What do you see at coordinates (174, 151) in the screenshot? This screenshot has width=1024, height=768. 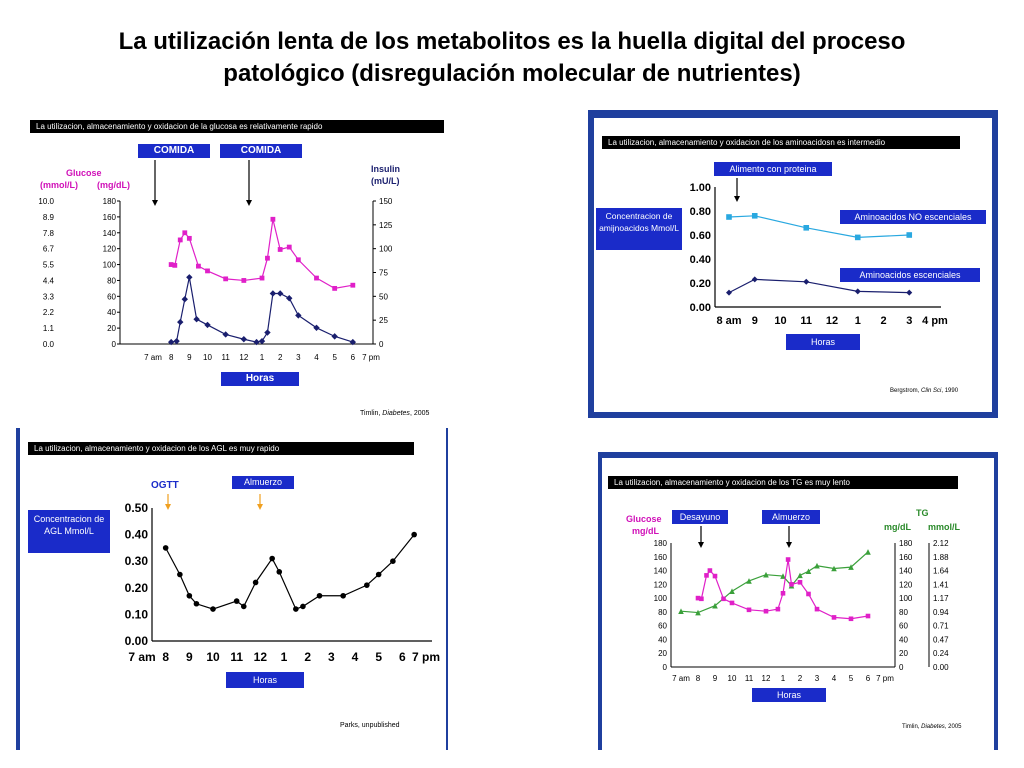 I see `comida-marker-1: COMIDA` at bounding box center [174, 151].